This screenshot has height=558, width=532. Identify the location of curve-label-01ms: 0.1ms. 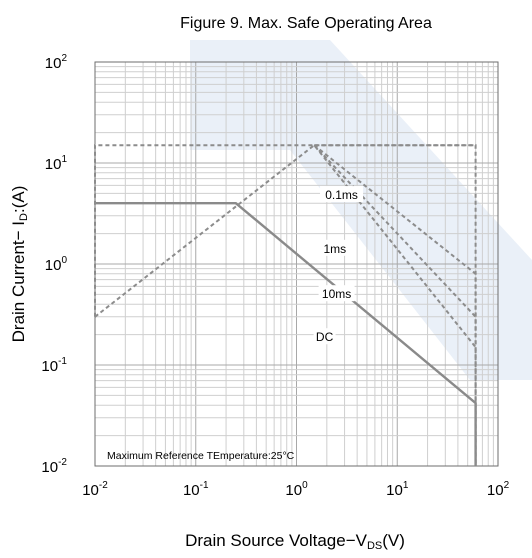
(341, 195).